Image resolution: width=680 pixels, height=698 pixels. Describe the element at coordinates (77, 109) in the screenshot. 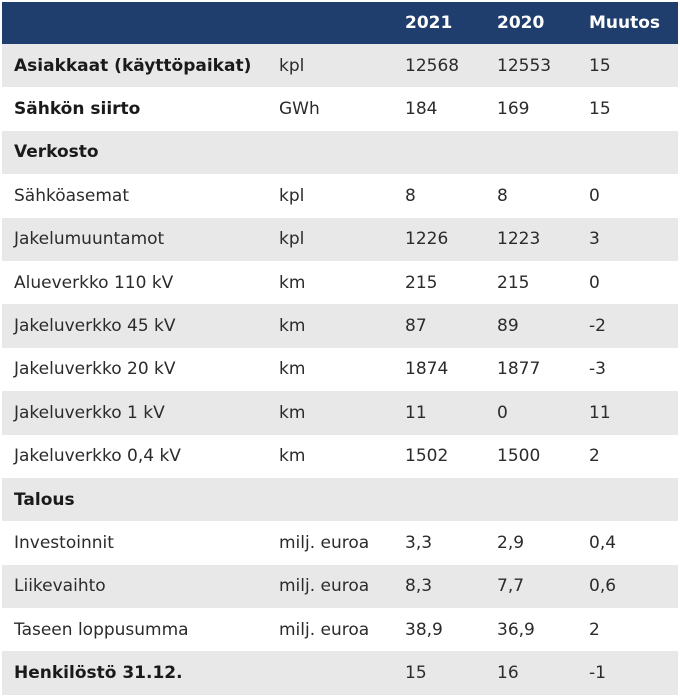

I see `row-label: Sähkön siirto` at that location.